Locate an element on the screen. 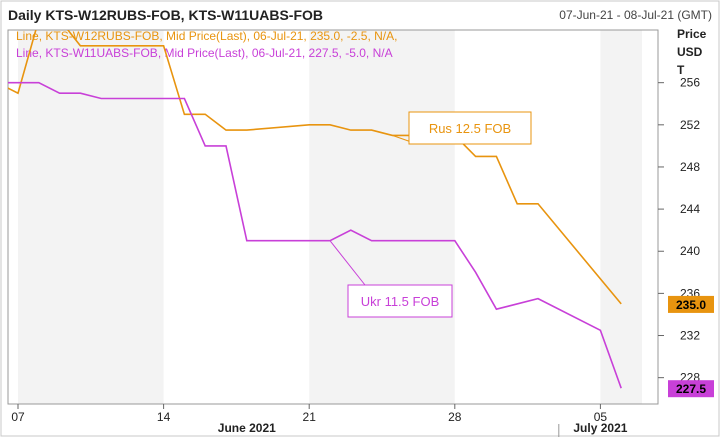 This screenshot has width=720, height=437. x-tick-label: 21 is located at coordinates (310, 417).